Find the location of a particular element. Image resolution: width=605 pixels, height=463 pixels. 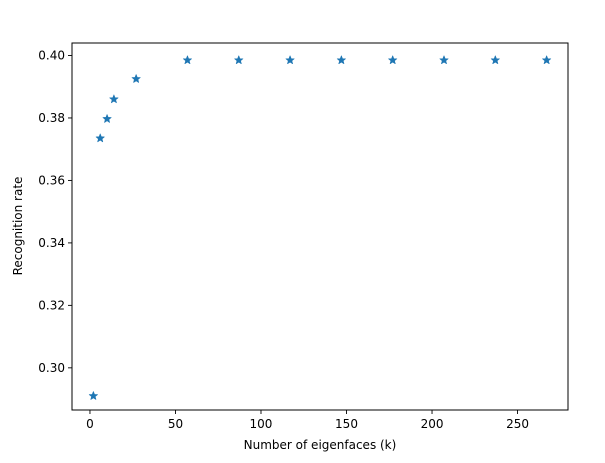

y-tick-label: 0.36 is located at coordinates (51, 180).